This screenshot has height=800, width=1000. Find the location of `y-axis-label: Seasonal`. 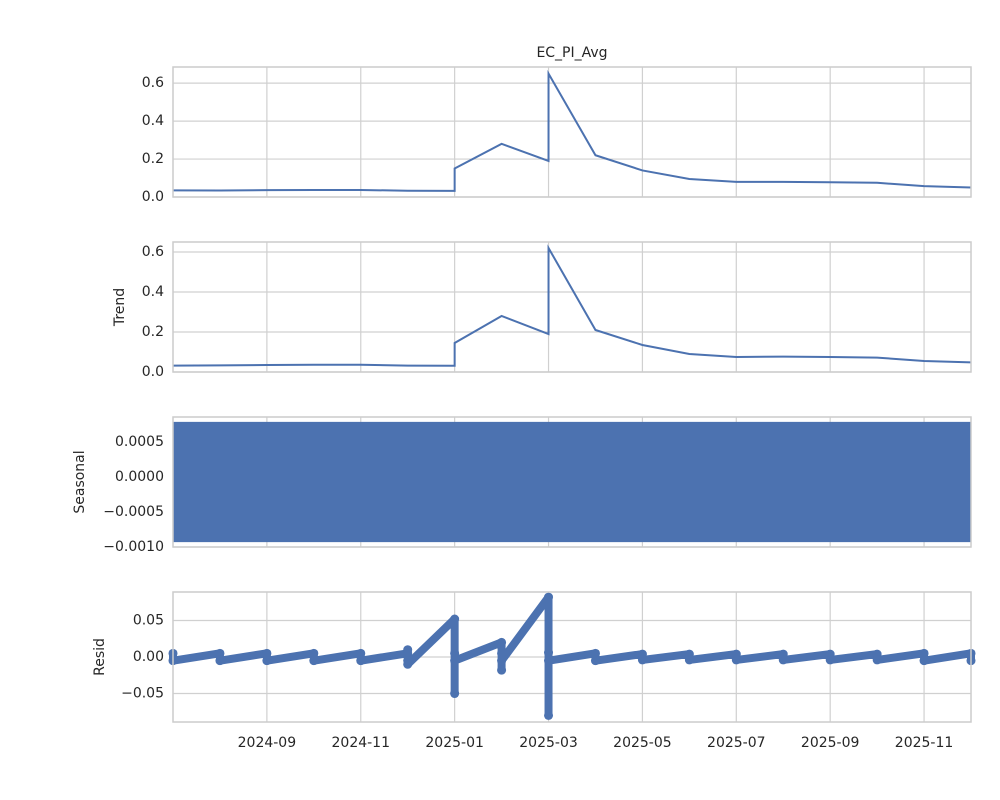

y-axis-label: Seasonal is located at coordinates (80, 481).